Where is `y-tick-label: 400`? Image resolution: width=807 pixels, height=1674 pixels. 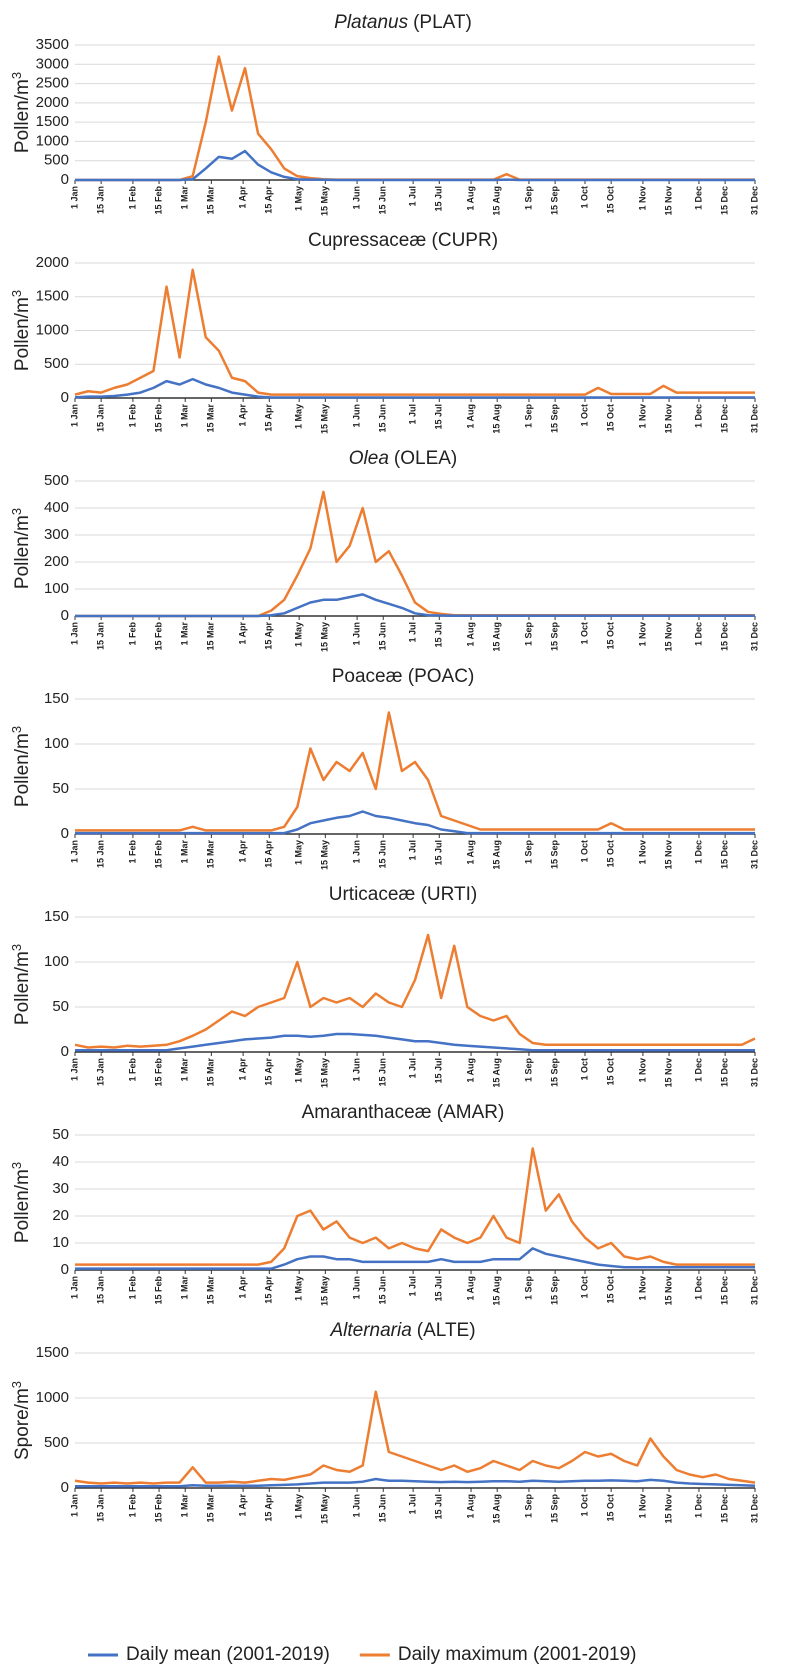
y-tick-label: 400 is located at coordinates (56, 507).